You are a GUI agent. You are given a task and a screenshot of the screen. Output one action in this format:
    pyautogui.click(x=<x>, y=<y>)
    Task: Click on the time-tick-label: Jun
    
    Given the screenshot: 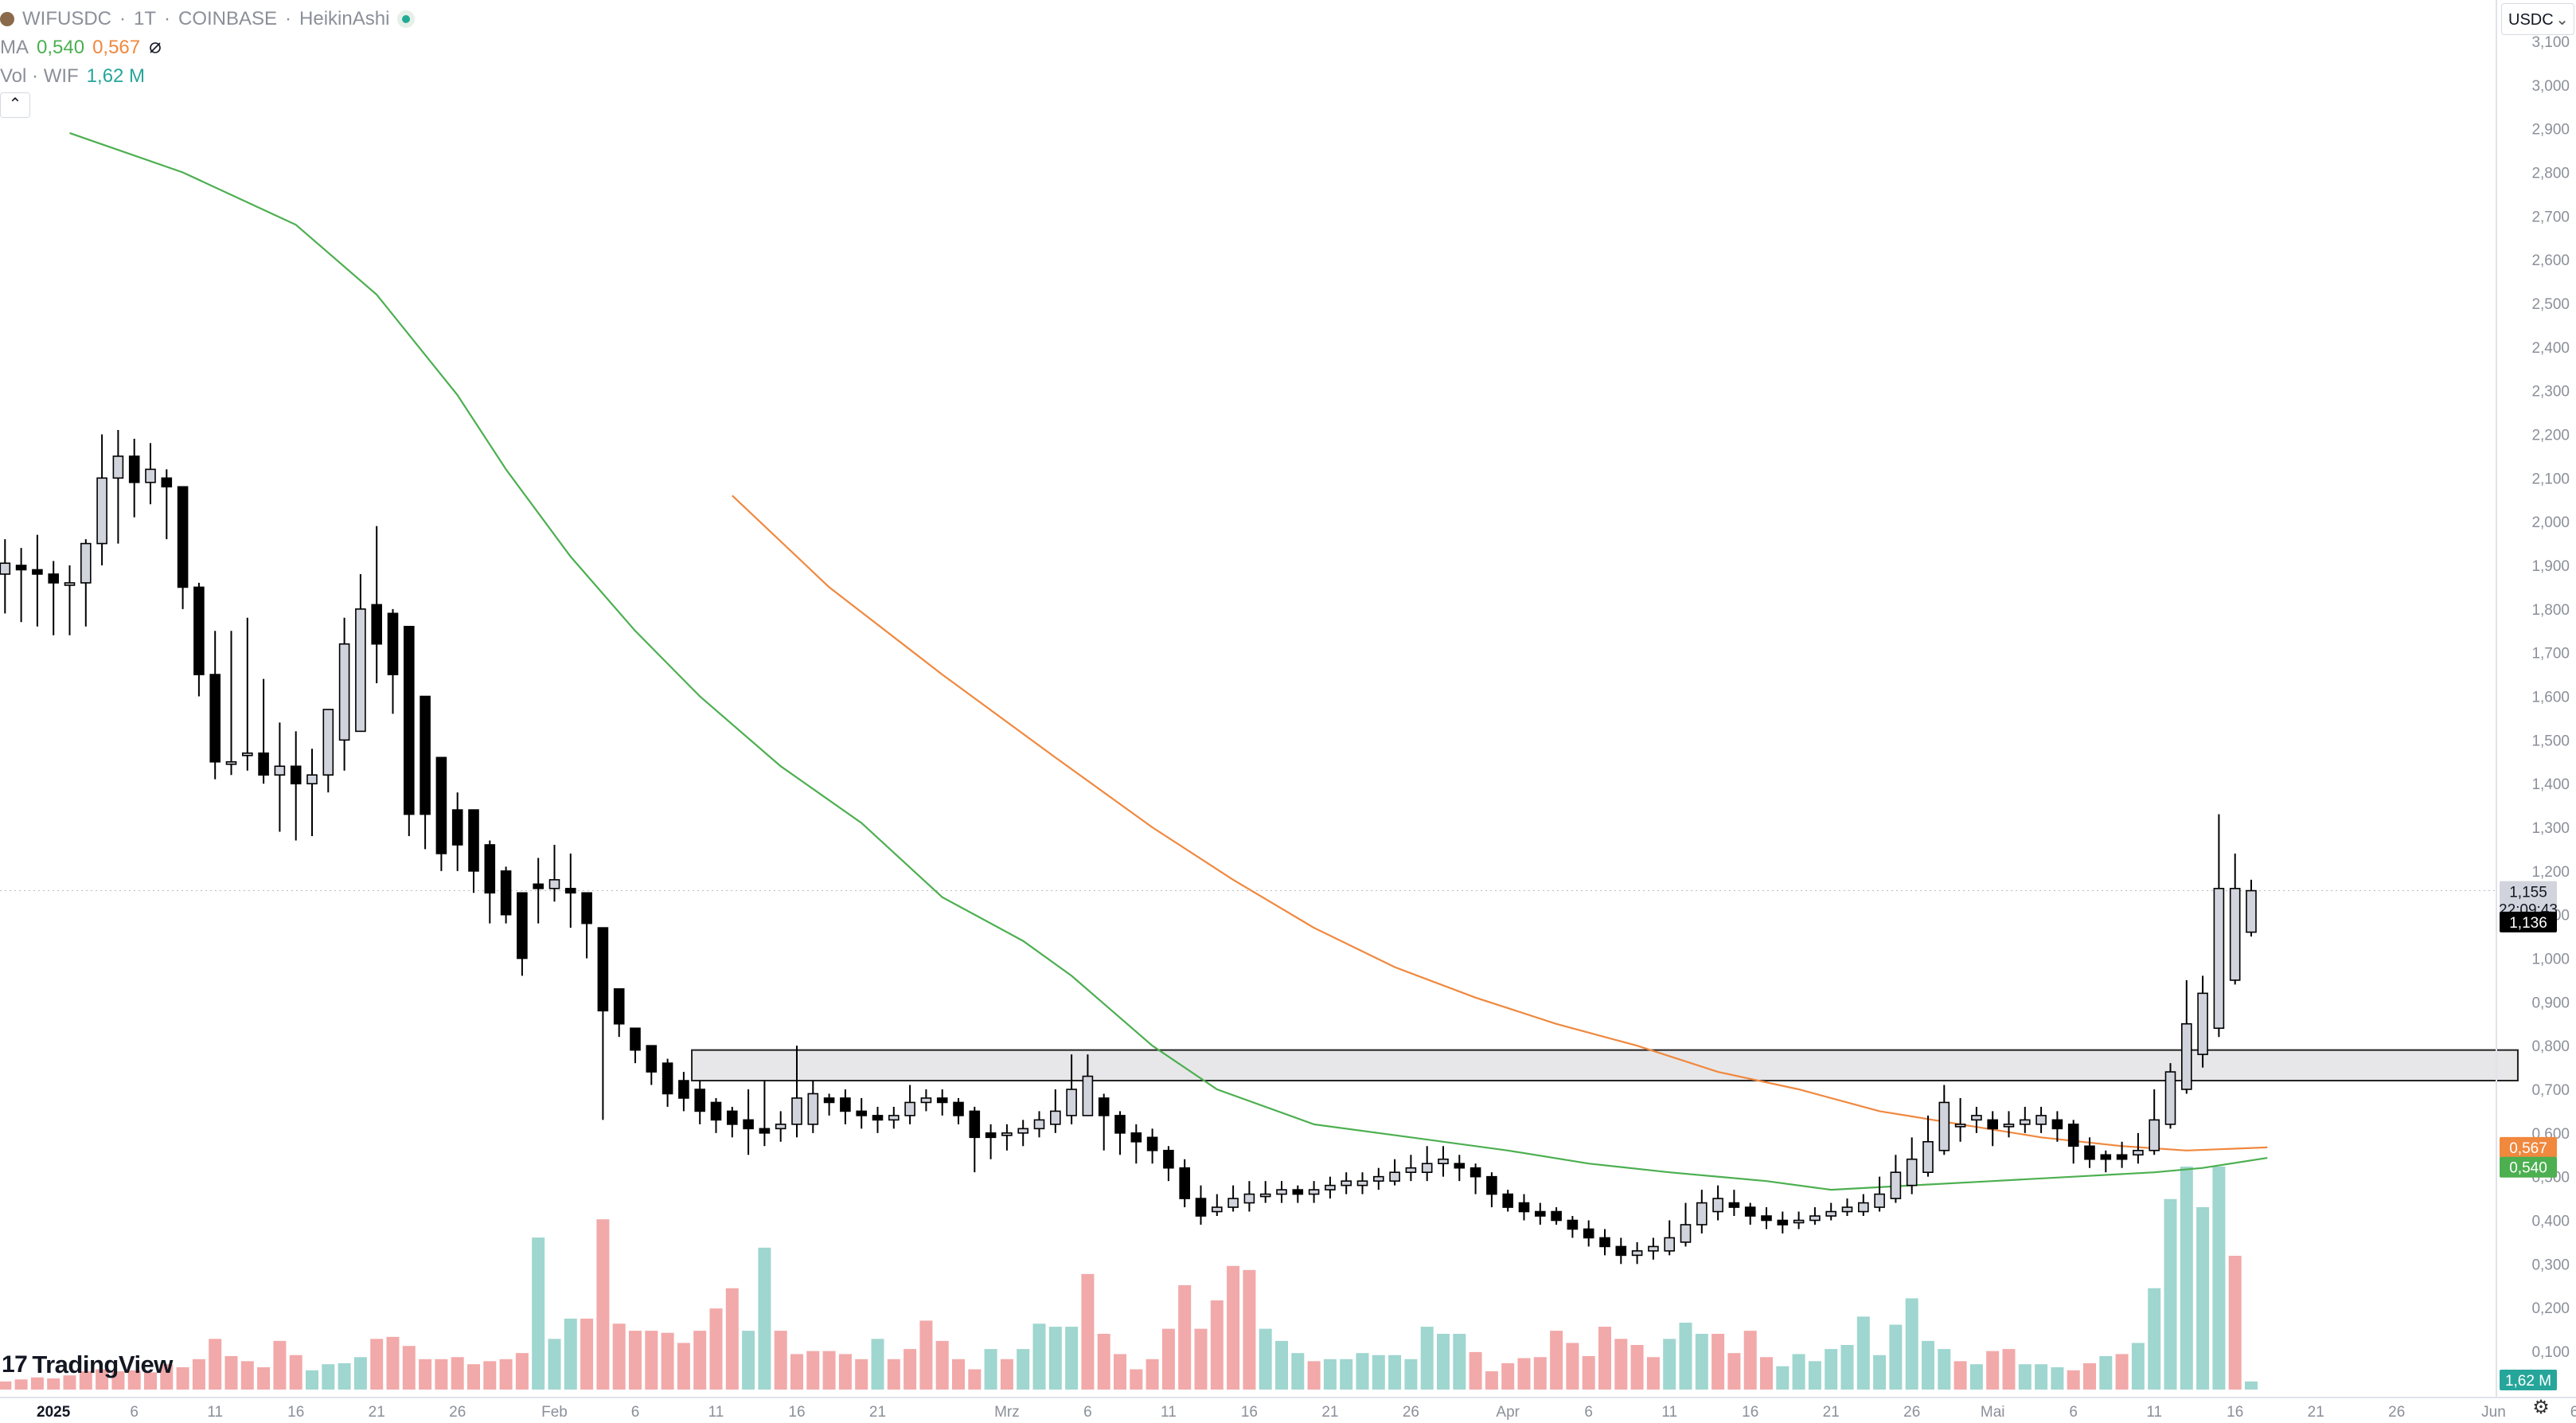 What is the action you would take?
    pyautogui.click(x=2493, y=1412)
    